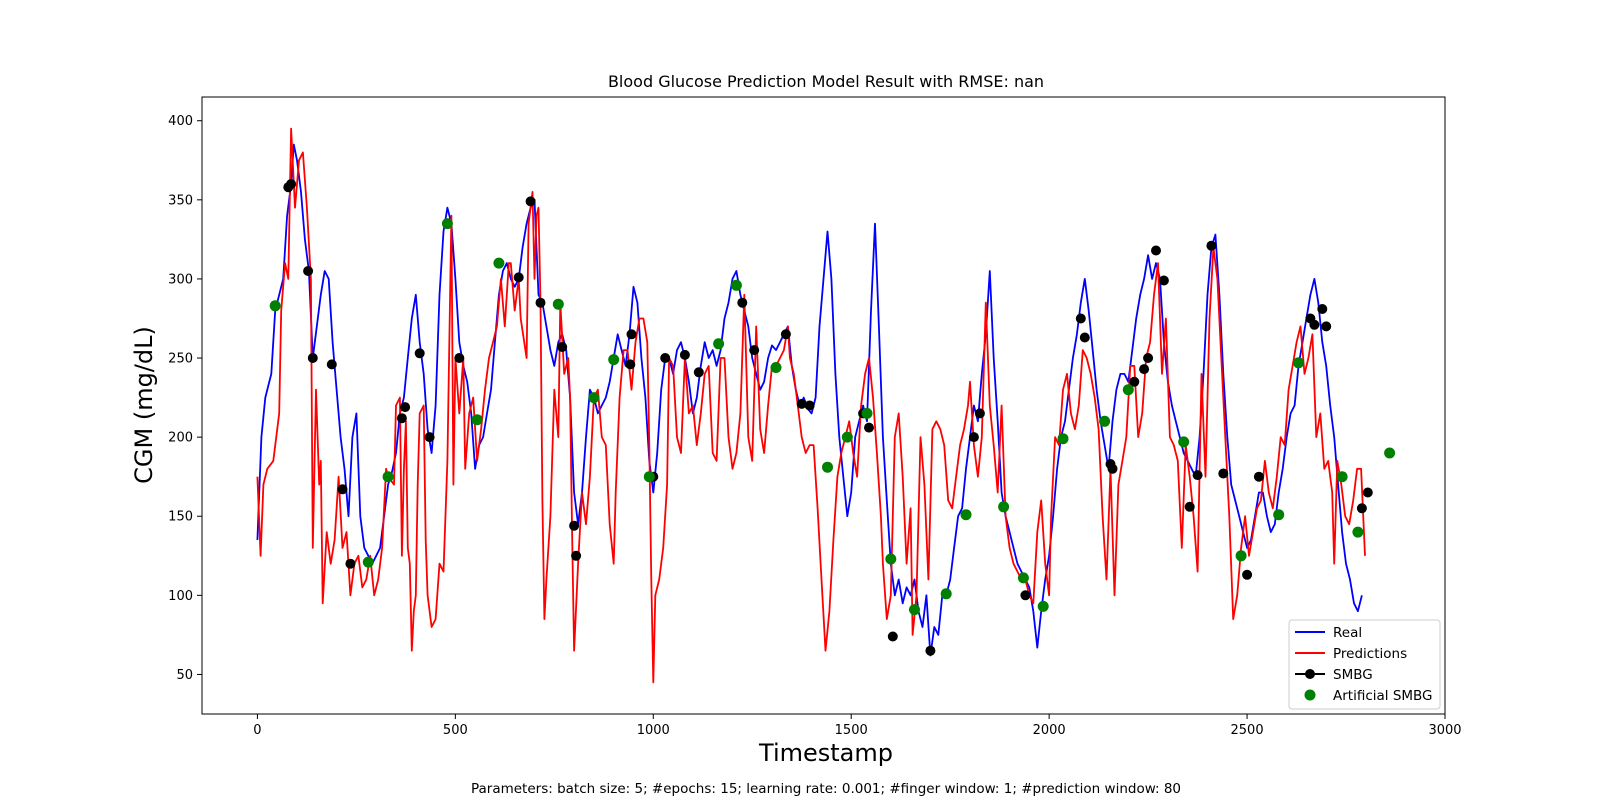 The height and width of the screenshot is (800, 1600). I want to click on legend-entry-artificial-smbg: Artificial SMBG, so click(1368, 696).